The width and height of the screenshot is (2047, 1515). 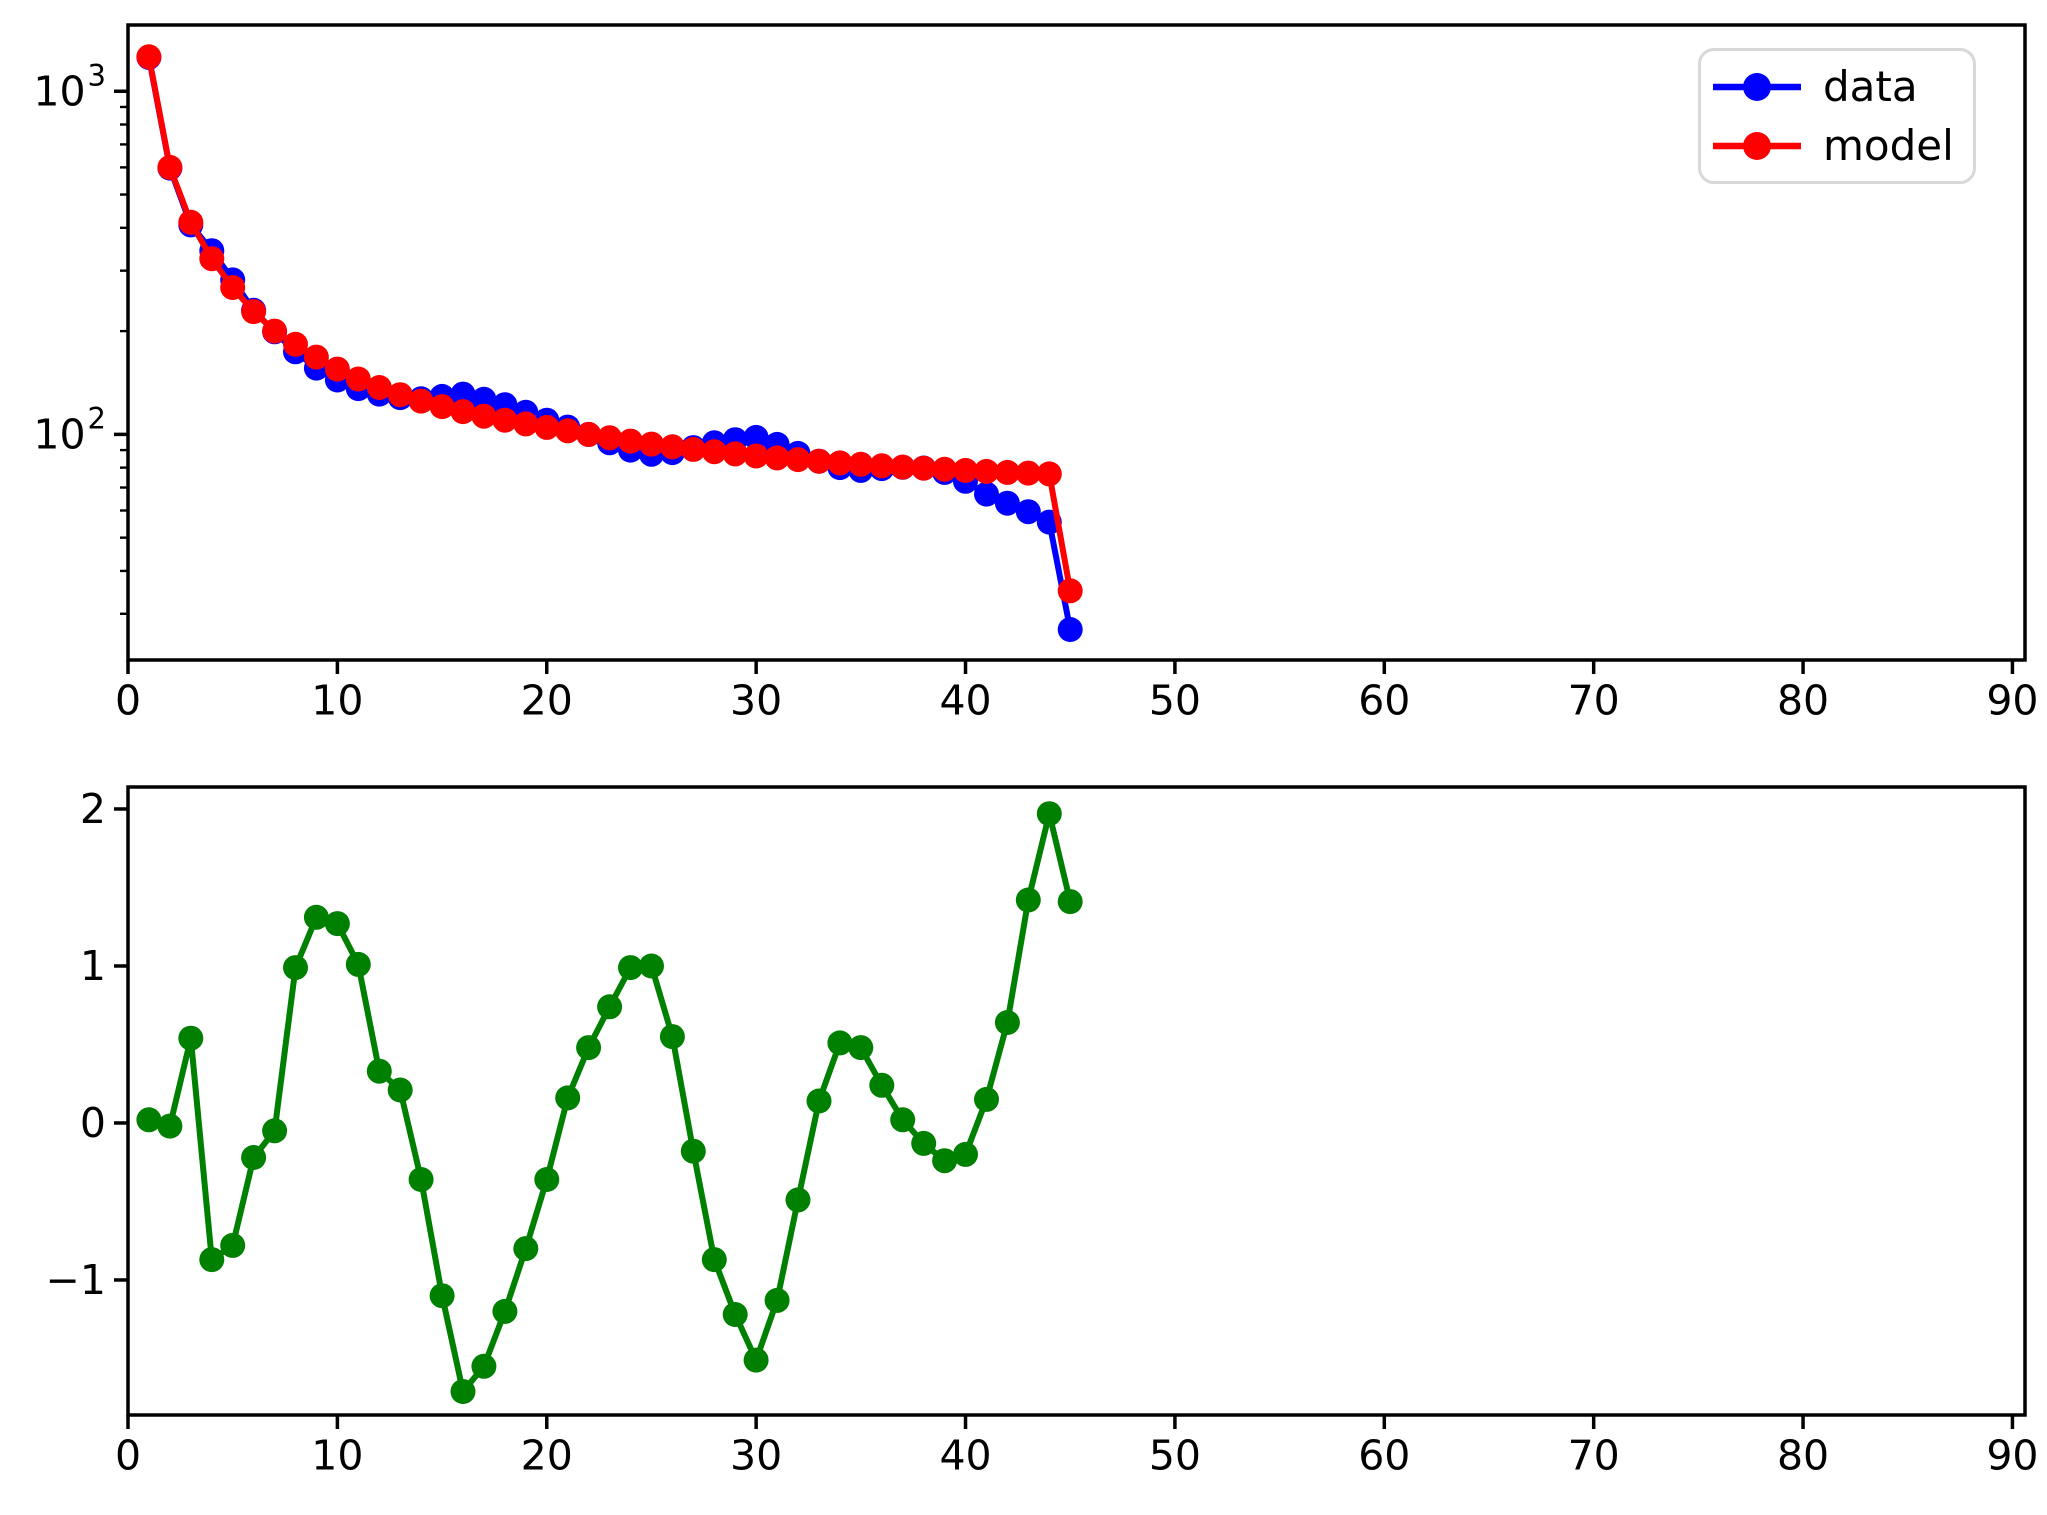 I want to click on legend-label-data: data, so click(x=1870, y=86).